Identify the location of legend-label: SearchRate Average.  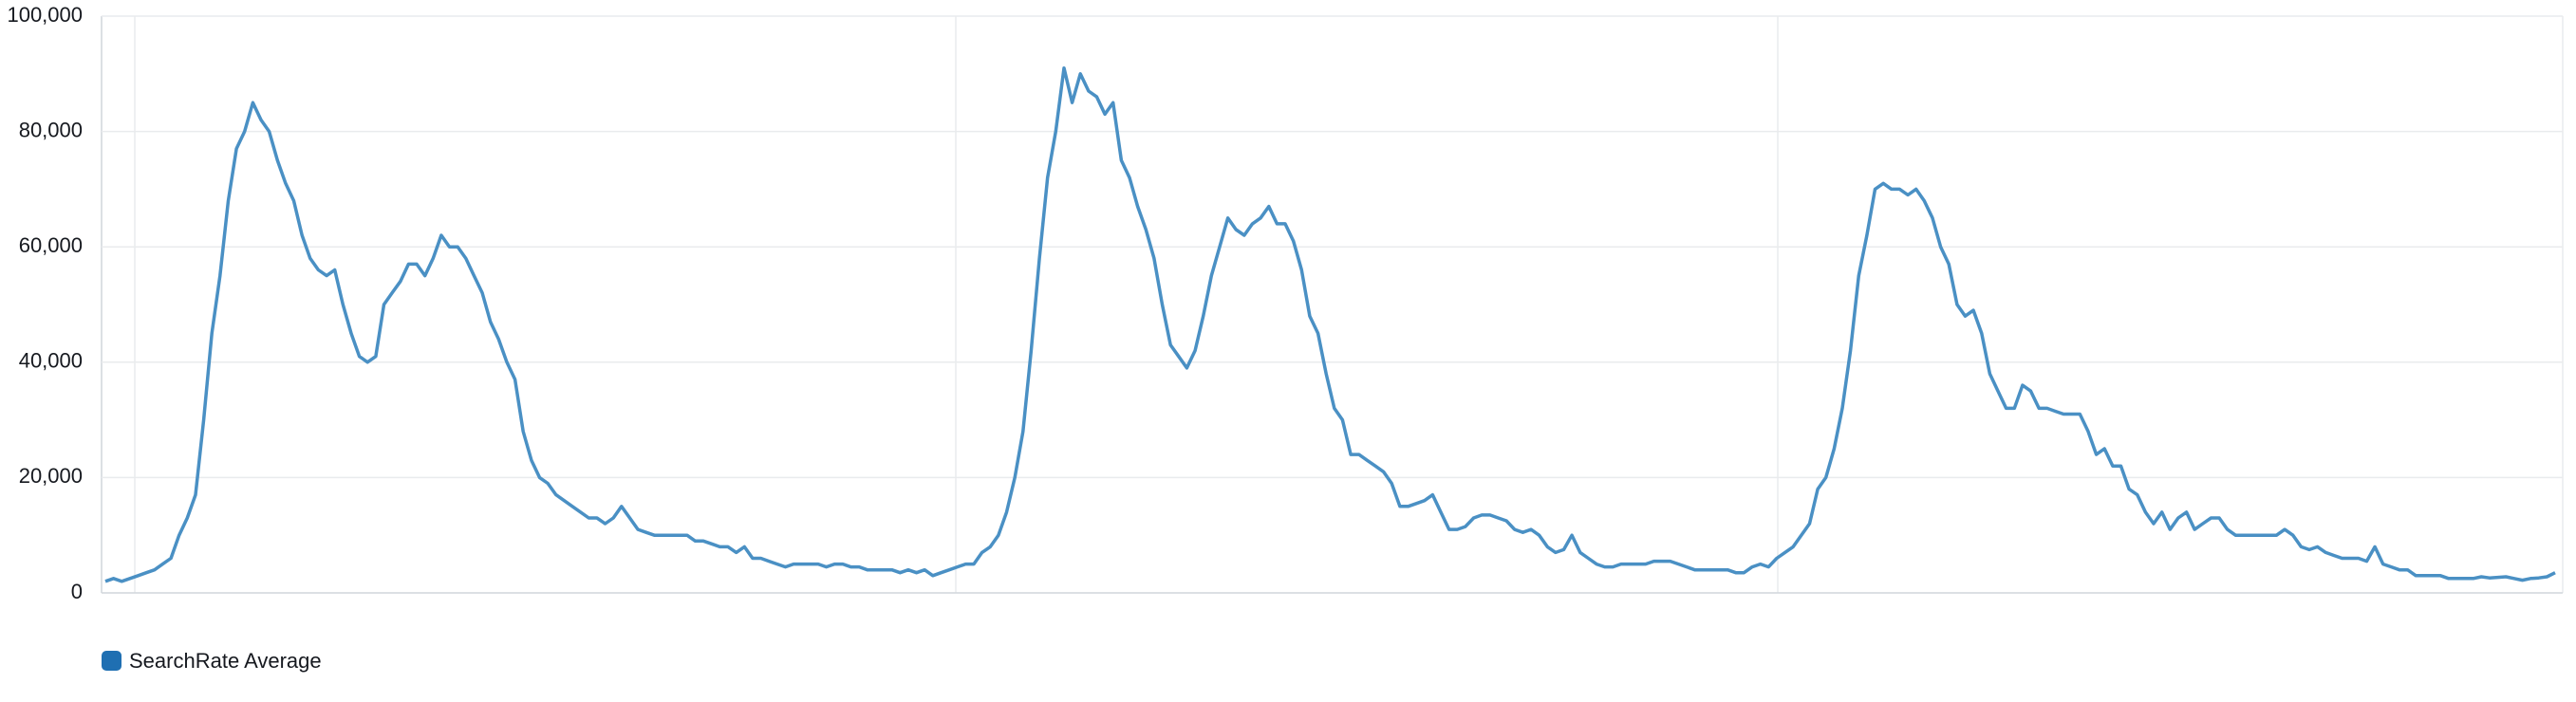
(225, 661).